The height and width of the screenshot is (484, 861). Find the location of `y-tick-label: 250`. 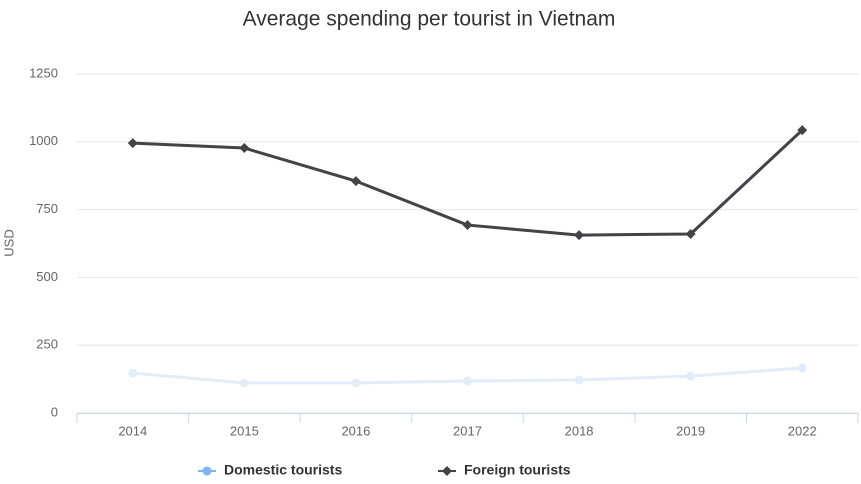

y-tick-label: 250 is located at coordinates (47, 344).